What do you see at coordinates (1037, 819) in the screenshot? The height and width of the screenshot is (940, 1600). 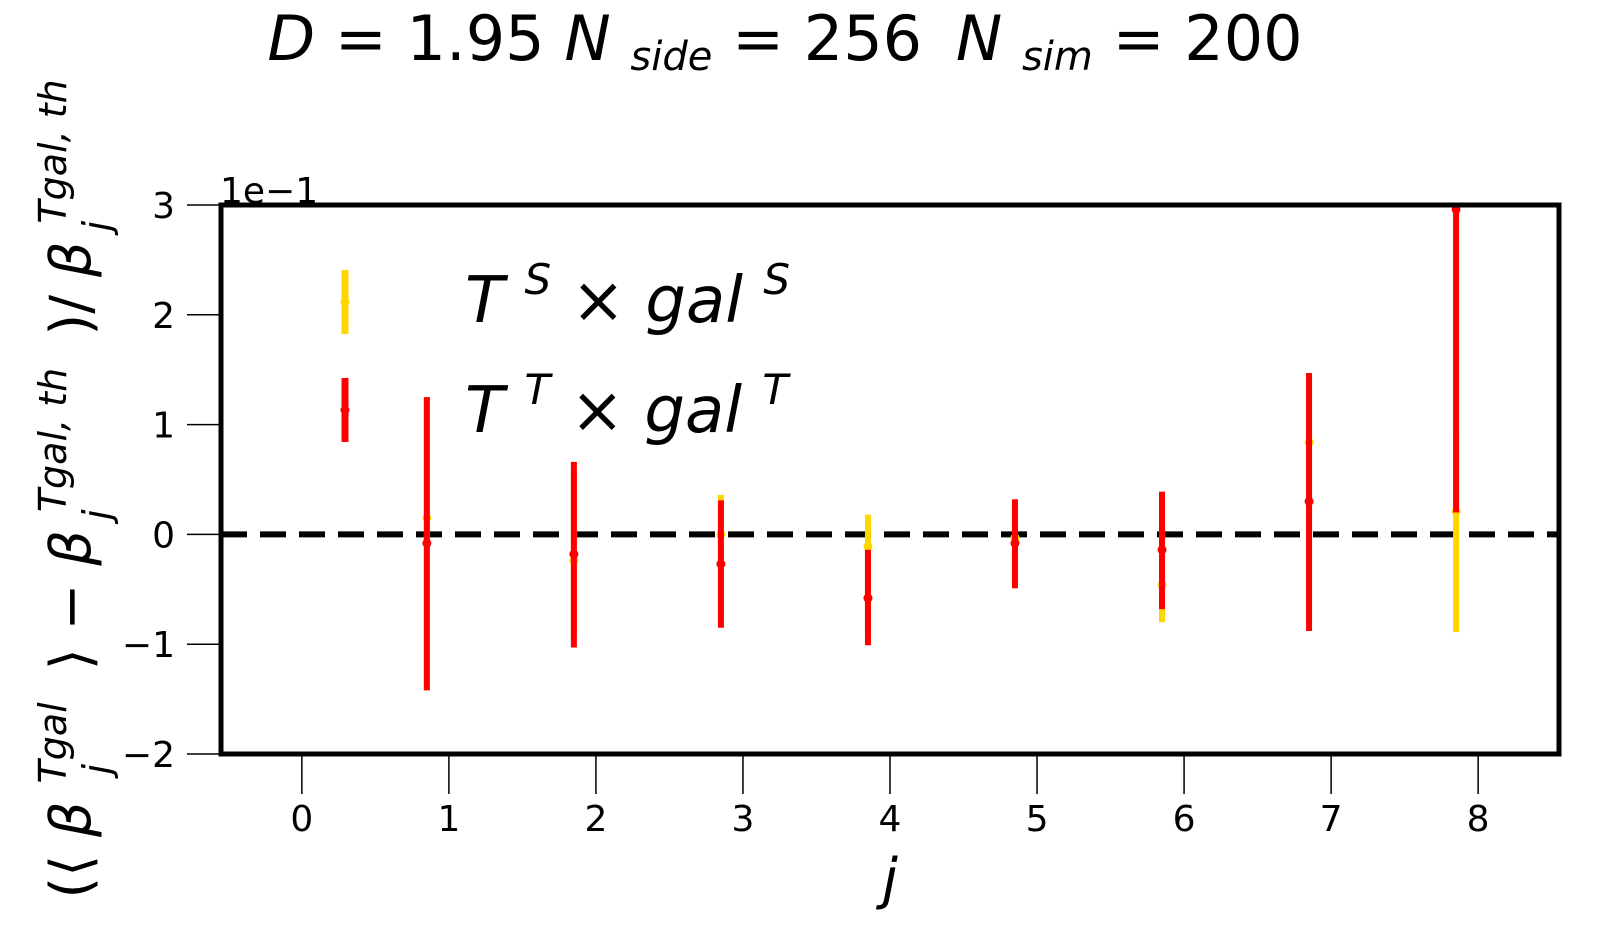 I see `x-tick-label-5: 5` at bounding box center [1037, 819].